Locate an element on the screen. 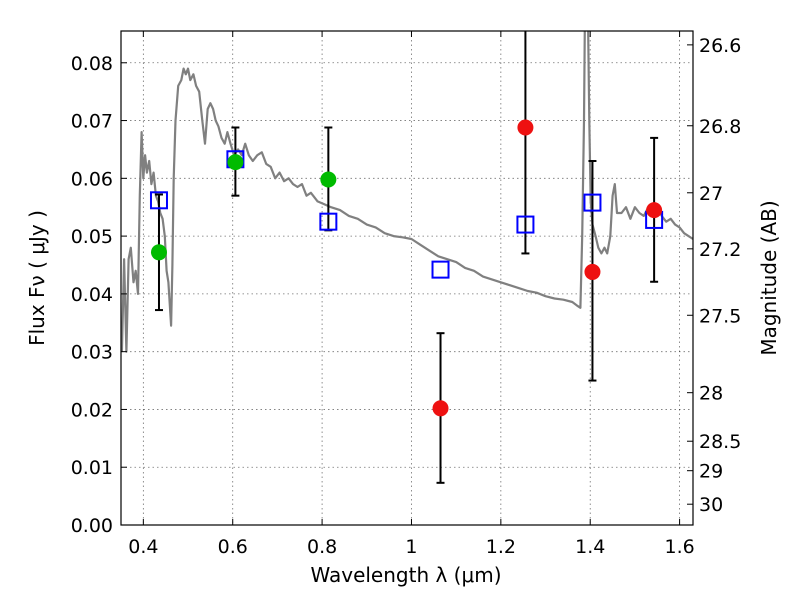 Image resolution: width=800 pixels, height=600 pixels. right-tick-label: 29 is located at coordinates (711, 472).